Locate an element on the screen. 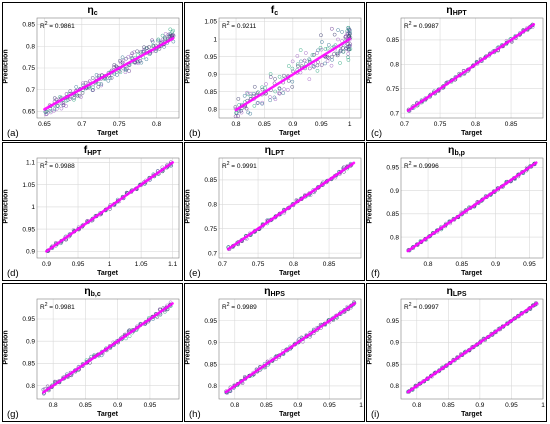  chart-title-subscript: LPT is located at coordinates (278, 153).